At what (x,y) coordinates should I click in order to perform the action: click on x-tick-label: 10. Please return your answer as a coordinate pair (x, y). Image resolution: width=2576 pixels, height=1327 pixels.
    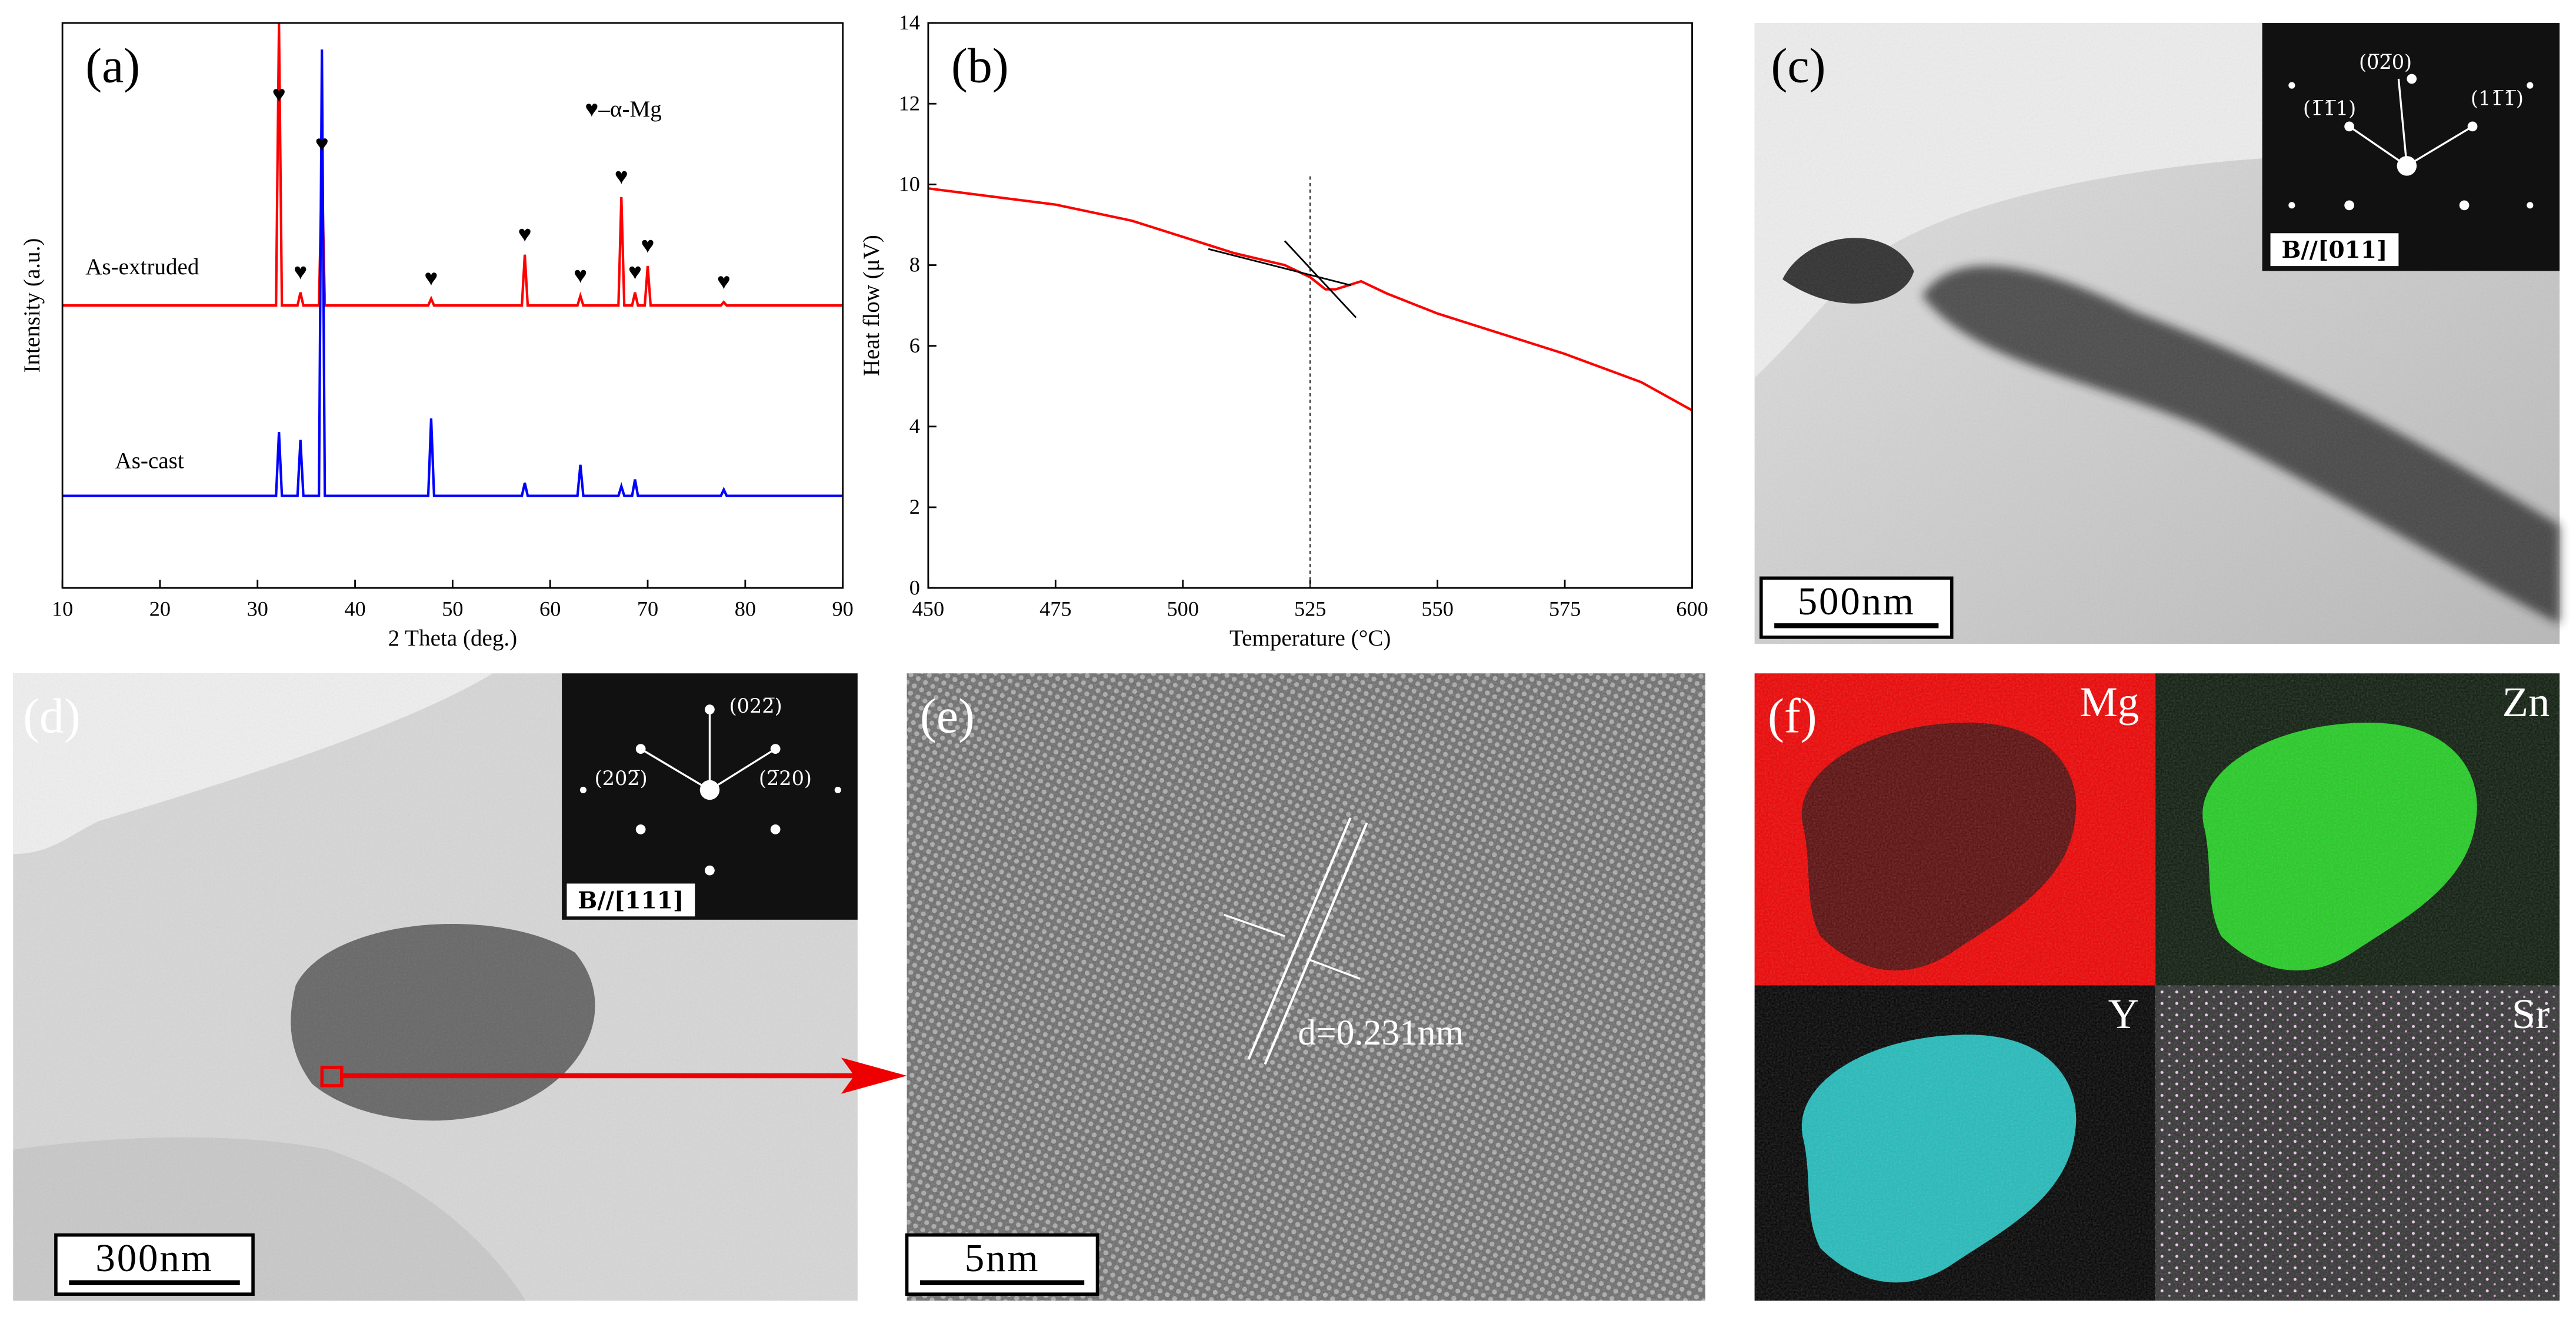
    Looking at the image, I should click on (62, 609).